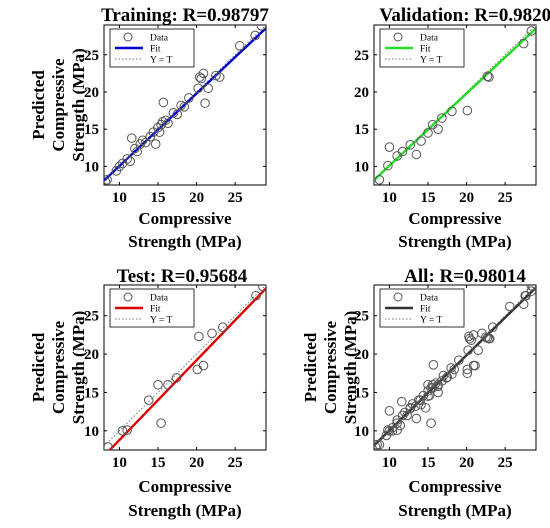  Describe the element at coordinates (185, 366) in the screenshot. I see `identity-line` at that location.